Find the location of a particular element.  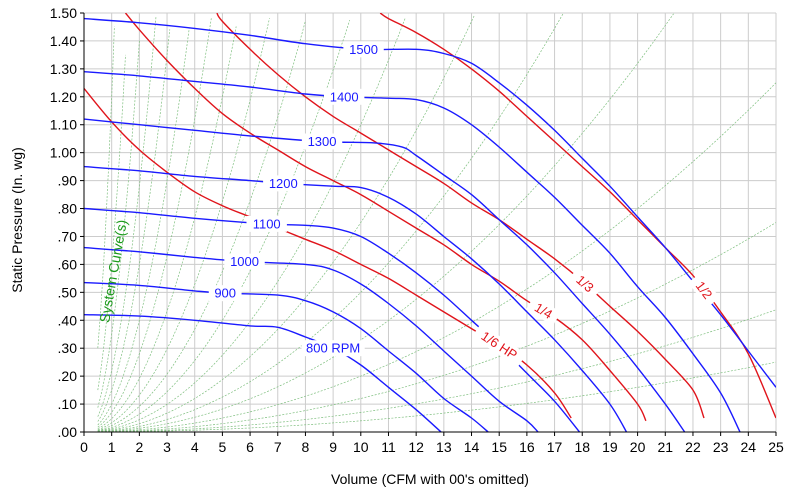

y-tick-label: 1.00 is located at coordinates (63, 153).